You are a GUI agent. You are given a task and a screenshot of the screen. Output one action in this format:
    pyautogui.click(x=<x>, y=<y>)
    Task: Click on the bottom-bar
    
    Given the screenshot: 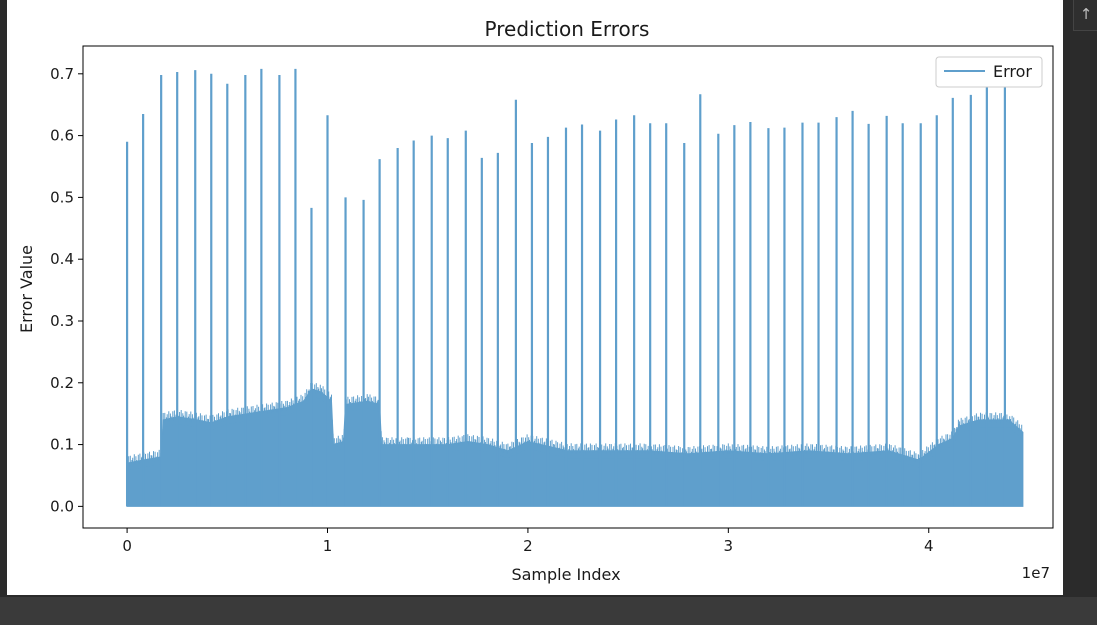 What is the action you would take?
    pyautogui.click(x=548, y=611)
    